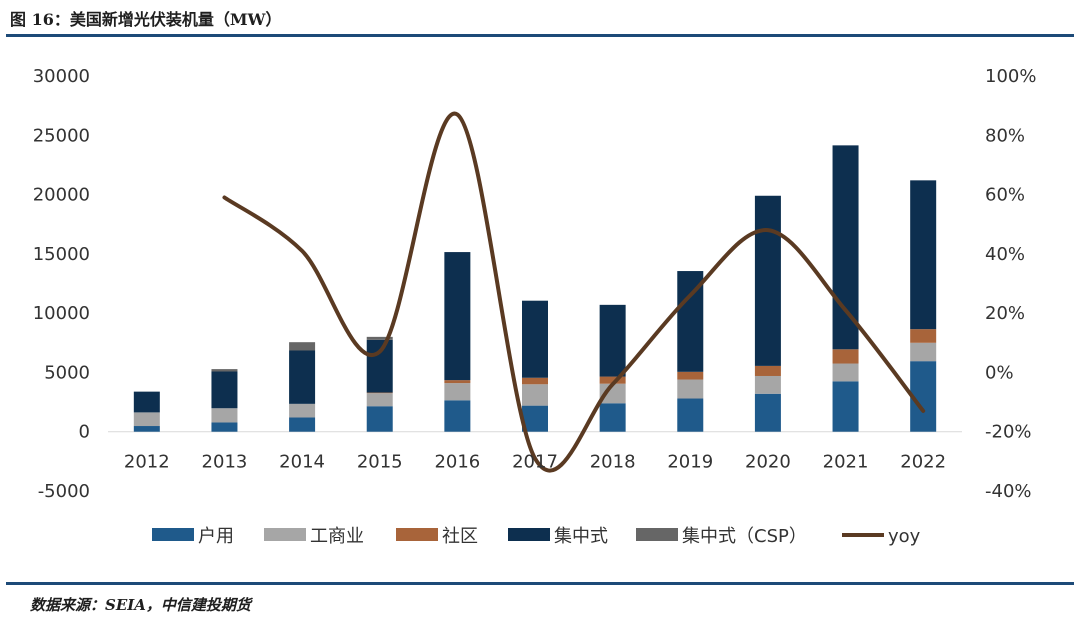 This screenshot has height=618, width=1080. Describe the element at coordinates (140, 605) in the screenshot. I see `source-note: 数据来源：SEIA，中信建投期货` at that location.